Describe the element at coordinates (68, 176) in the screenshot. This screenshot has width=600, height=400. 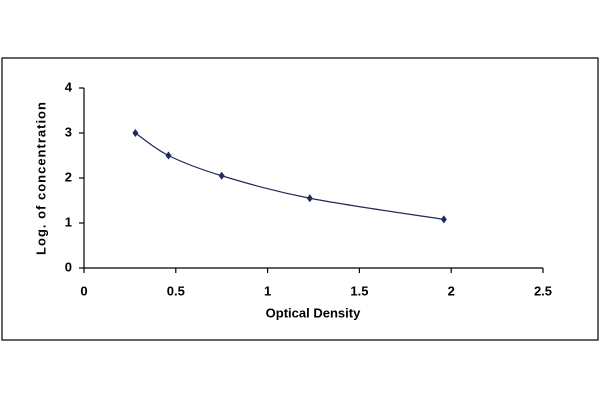
I see `y-tick-label: 2` at that location.